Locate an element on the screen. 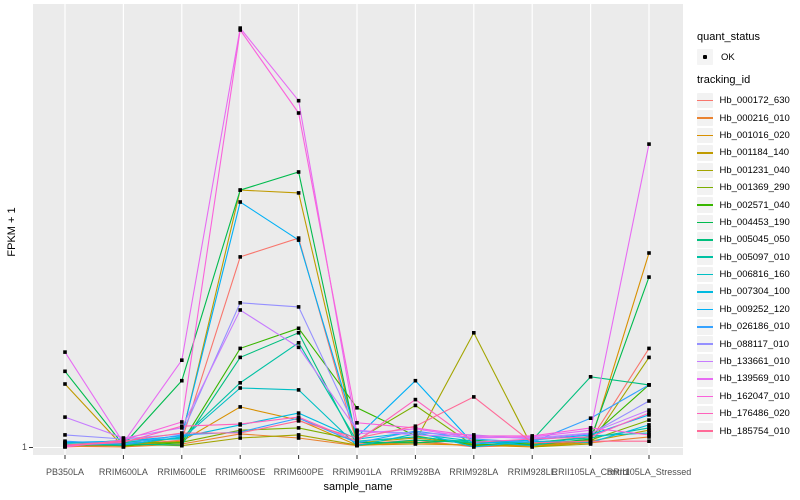  legend-item-label: Hb_139569_010 is located at coordinates (754, 379).